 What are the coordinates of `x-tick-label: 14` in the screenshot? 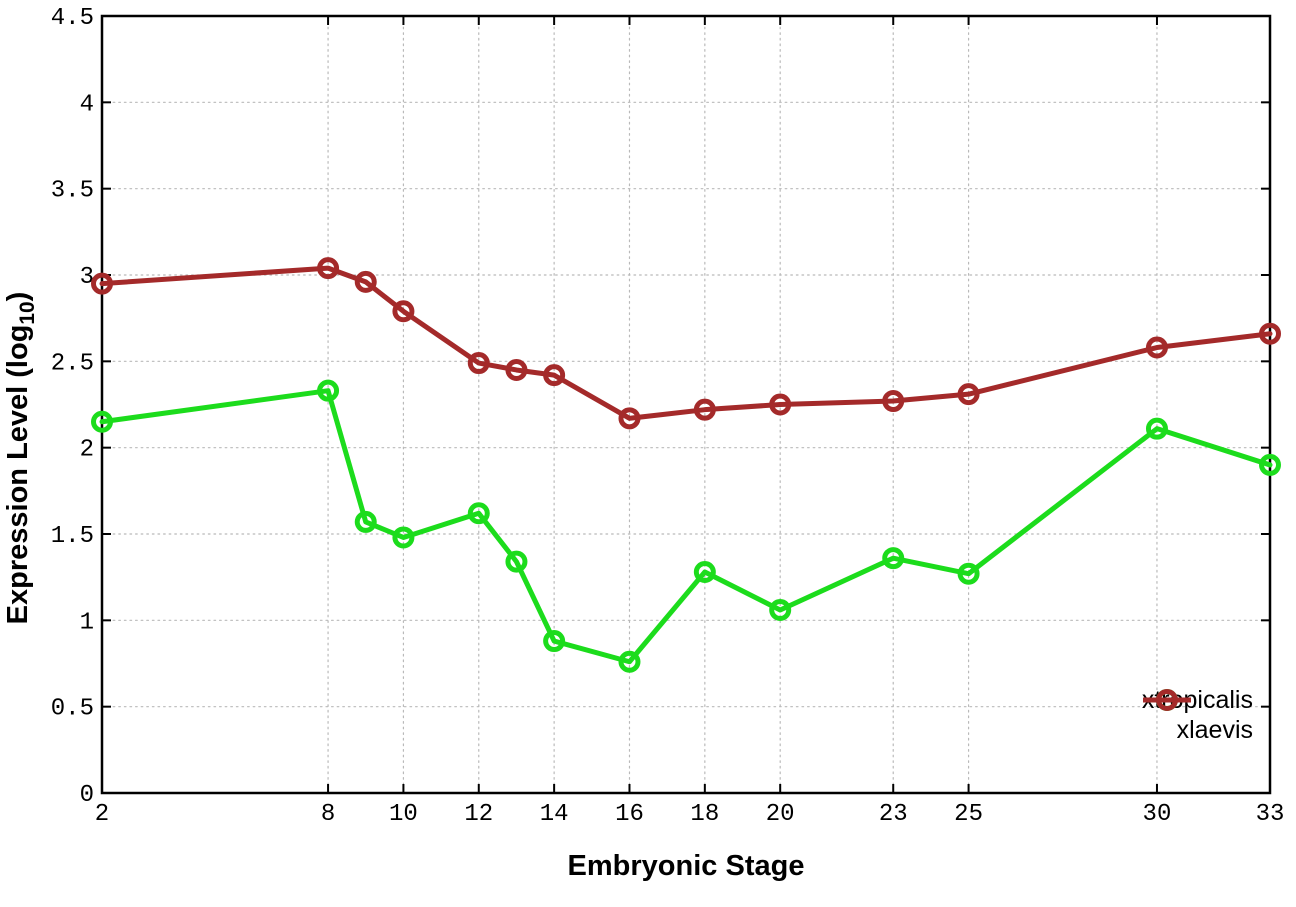 It's located at (554, 814).